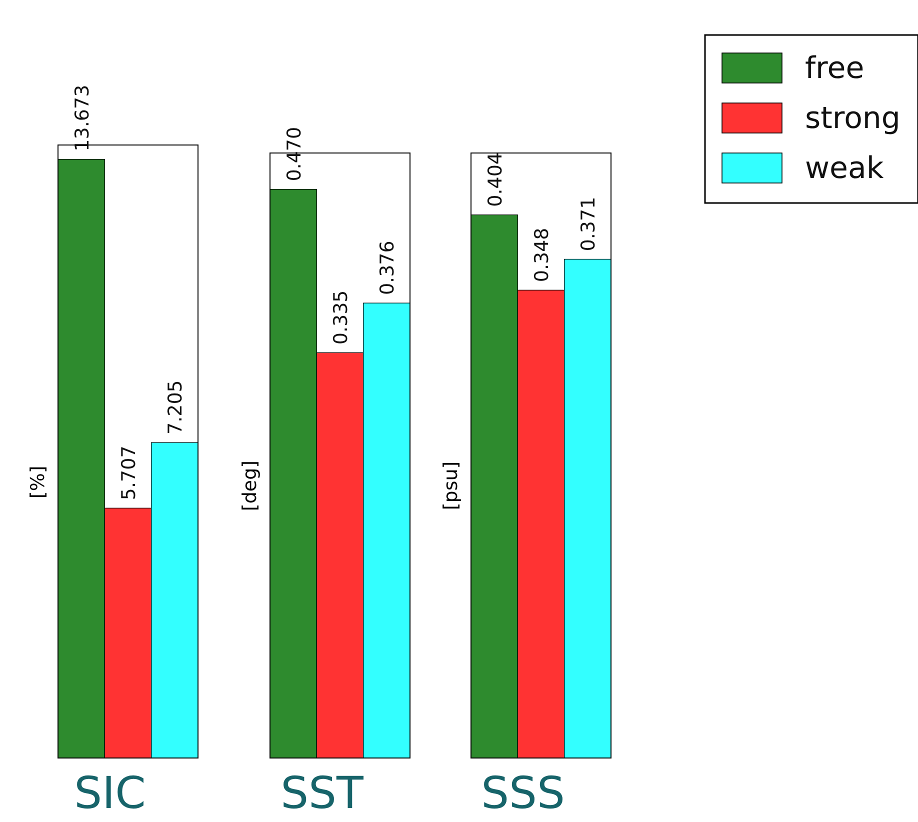 Image resolution: width=918 pixels, height=822 pixels. What do you see at coordinates (852, 118) in the screenshot?
I see `legend-label: strong` at bounding box center [852, 118].